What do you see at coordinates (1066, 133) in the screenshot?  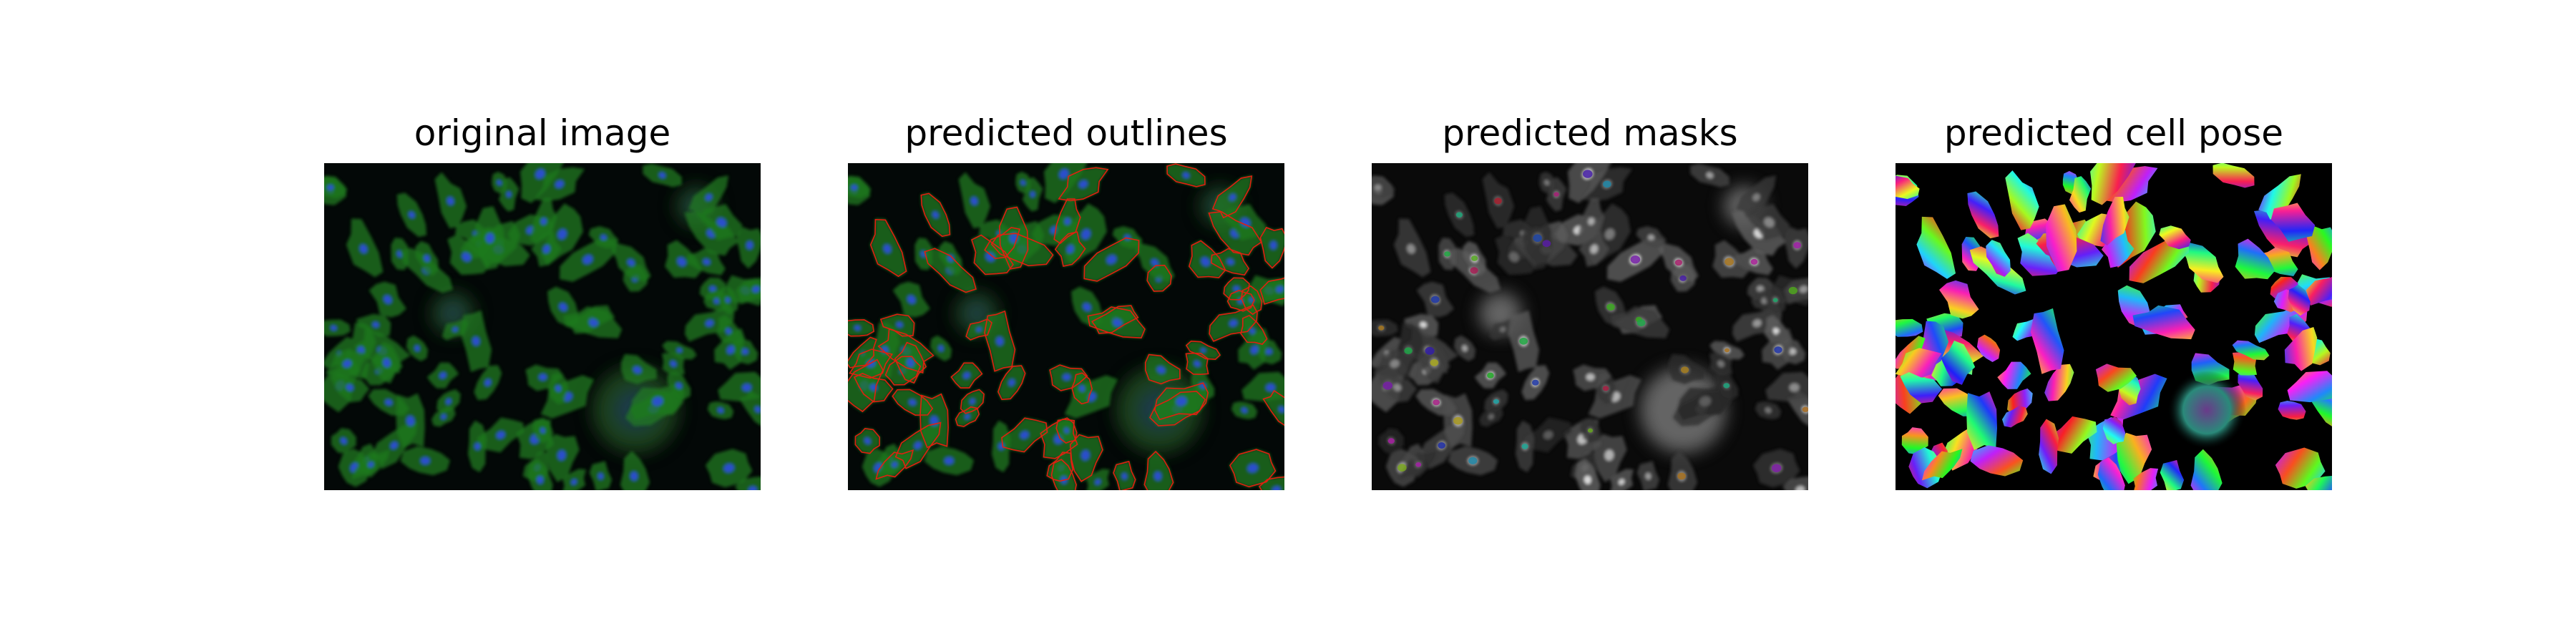 I see `panel-title-outlines: predicted outlines` at bounding box center [1066, 133].